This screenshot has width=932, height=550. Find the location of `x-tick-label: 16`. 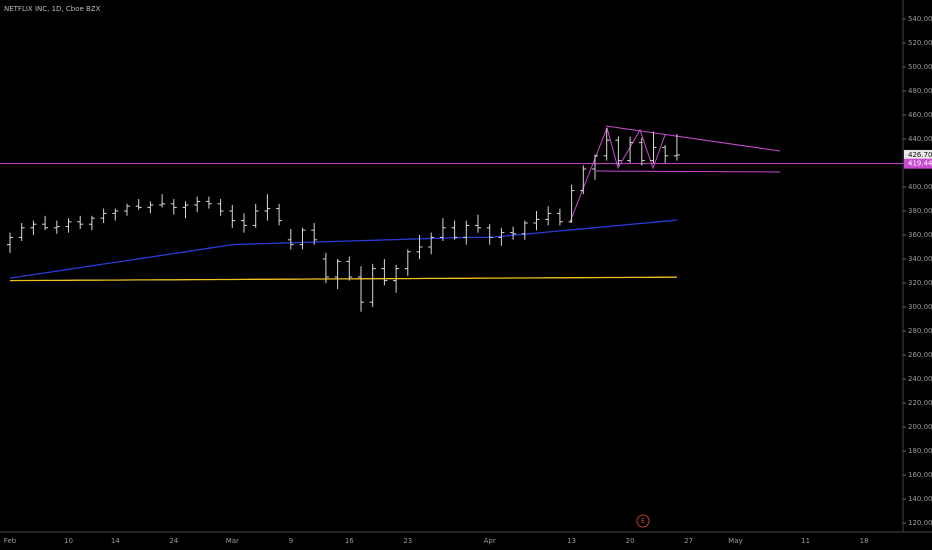

x-tick-label: 16 is located at coordinates (349, 541).